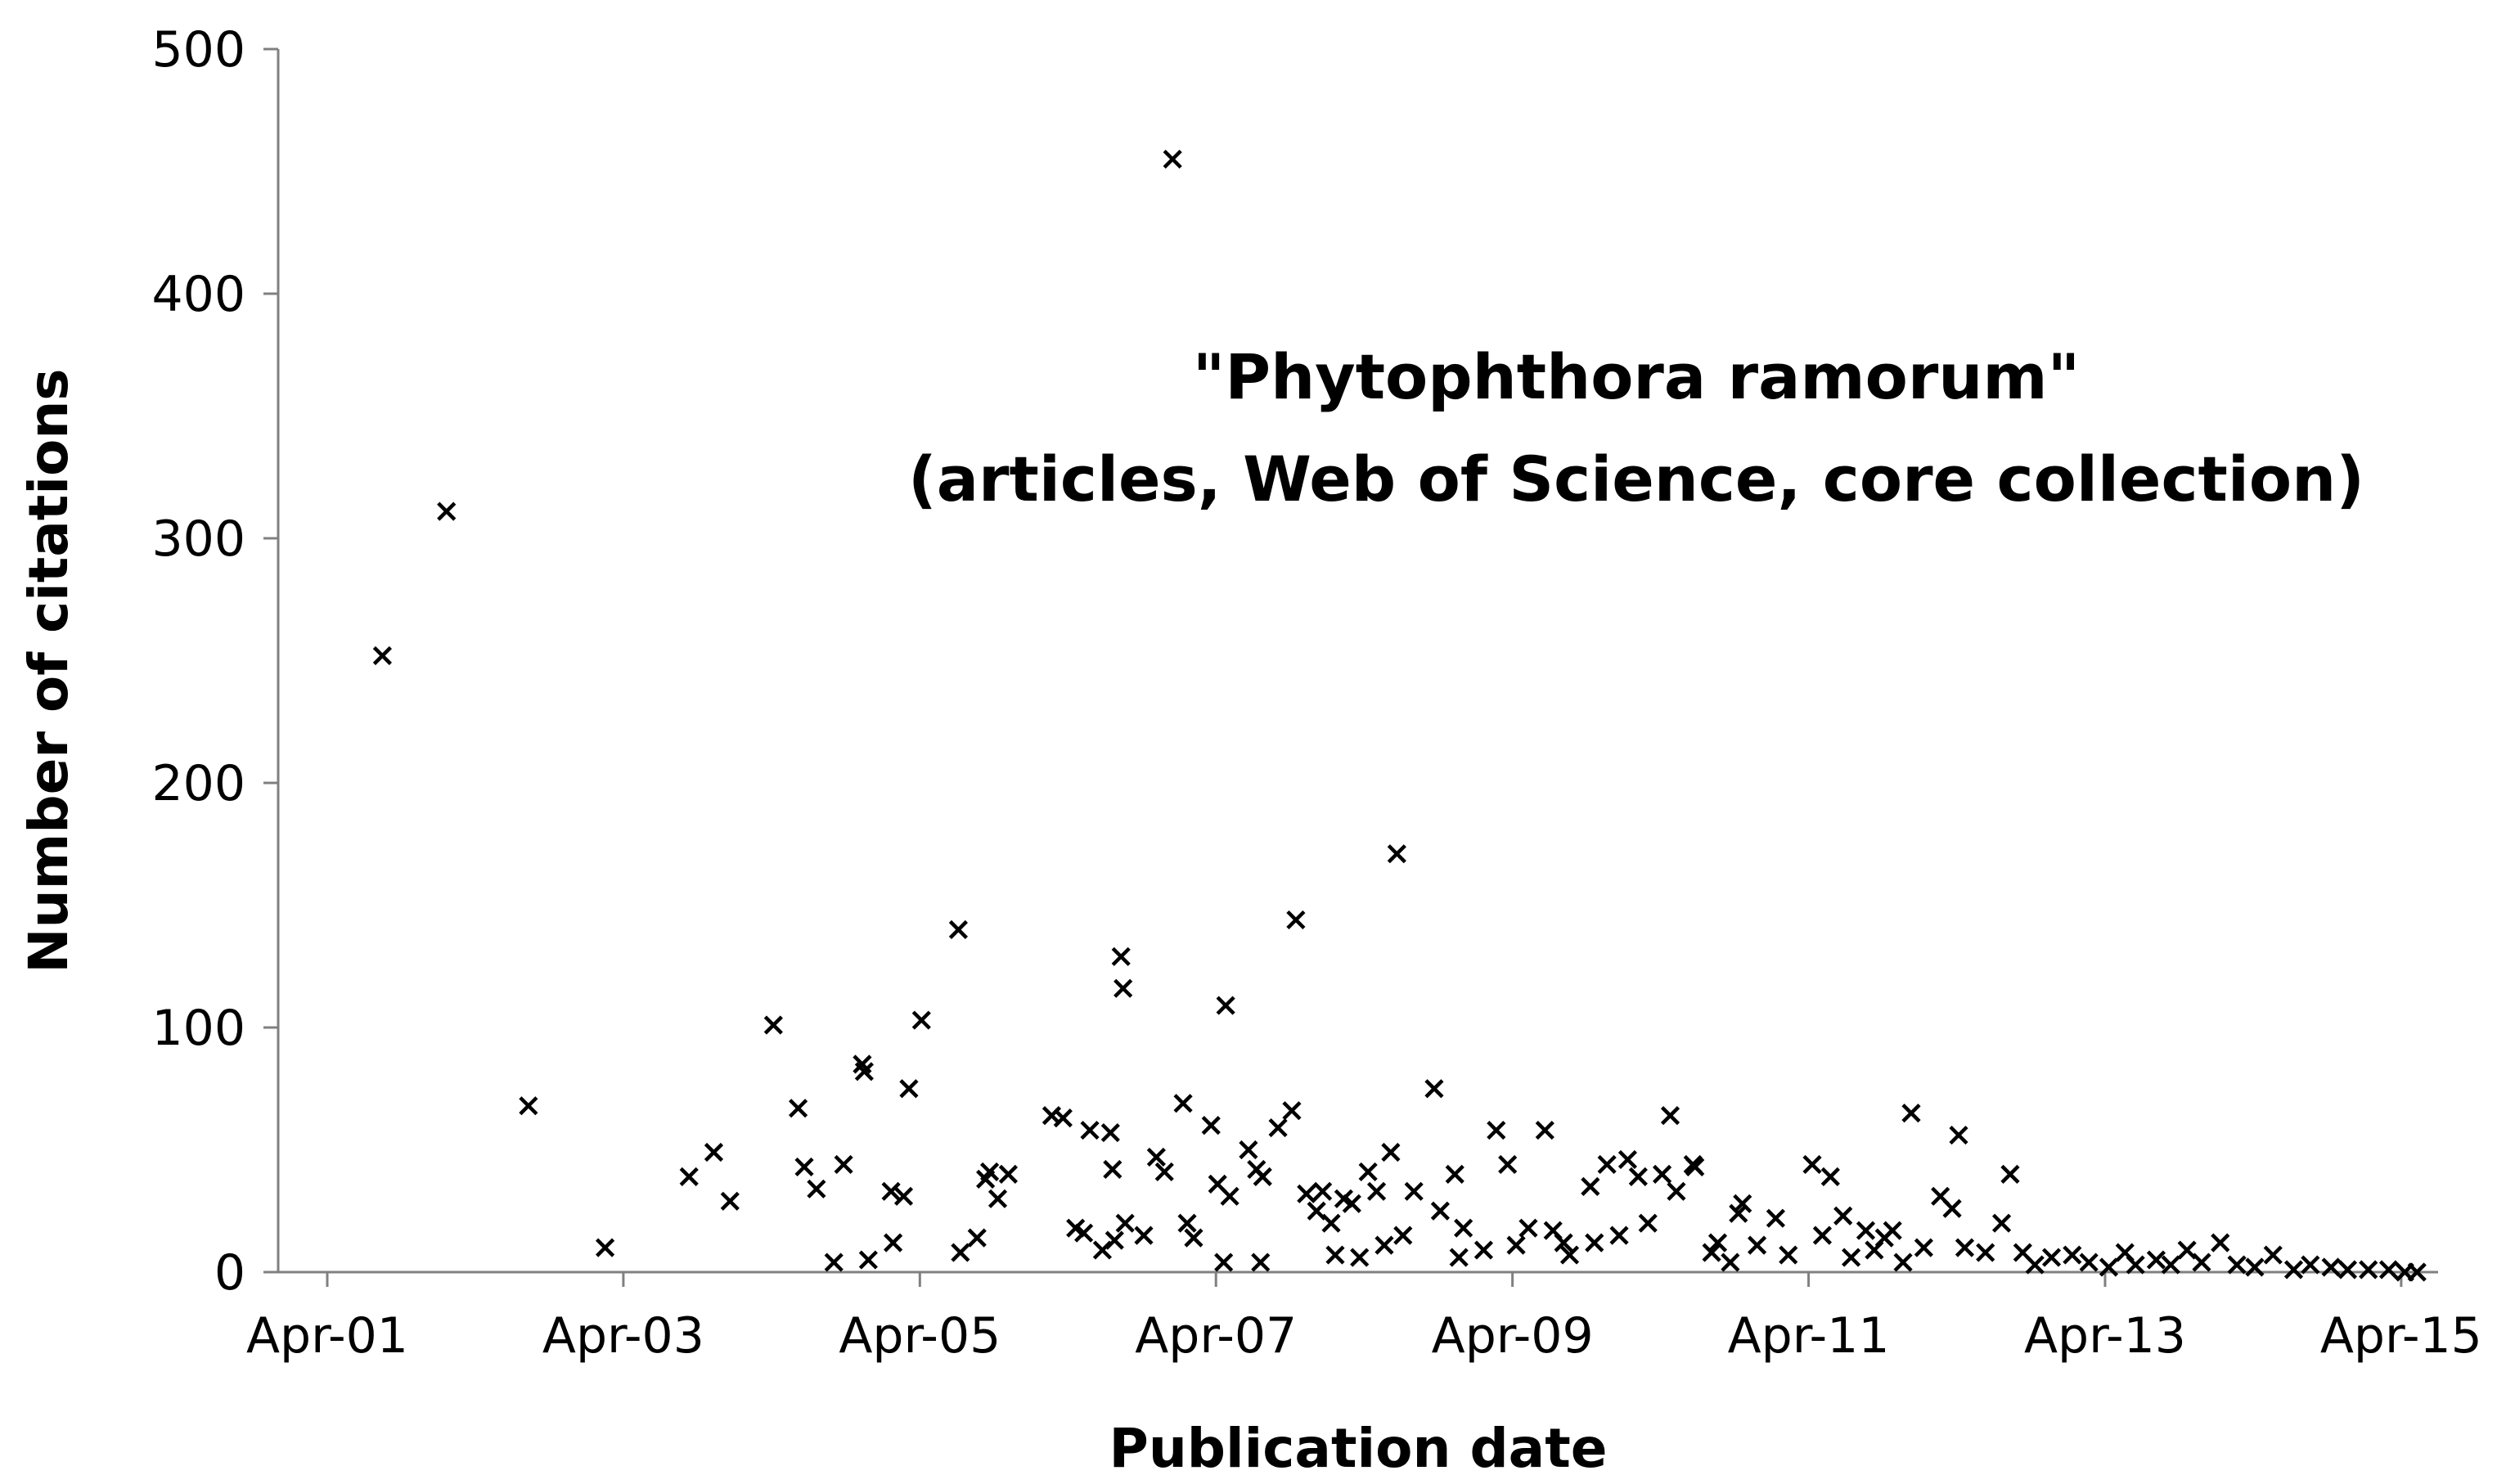  What do you see at coordinates (1636, 376) in the screenshot?
I see `chart-title-line-1: "Phytophthora ramorum"` at bounding box center [1636, 376].